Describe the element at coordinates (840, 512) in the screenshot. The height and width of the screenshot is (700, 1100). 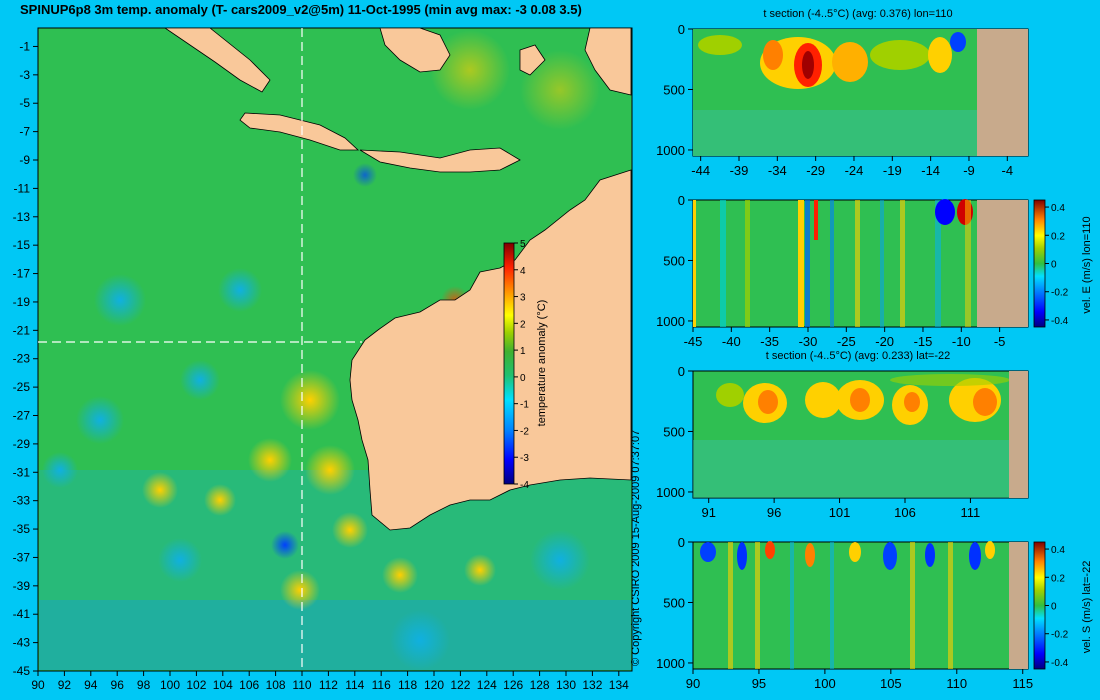
I see `section-x-tick-label: 101` at that location.